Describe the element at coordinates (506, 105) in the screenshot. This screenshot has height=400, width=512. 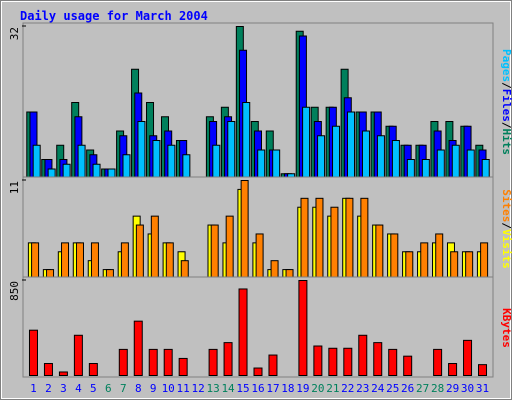
I see `legend-entry: Files` at that location.